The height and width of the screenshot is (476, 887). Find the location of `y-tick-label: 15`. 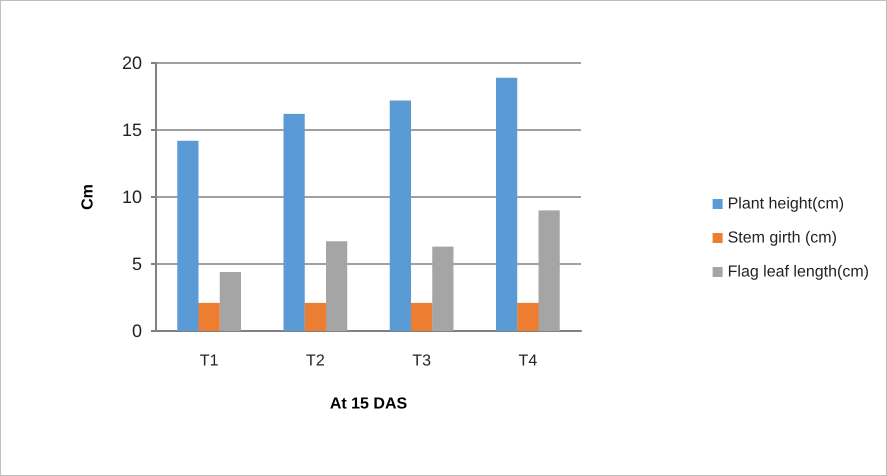

y-tick-label: 15 is located at coordinates (132, 130).